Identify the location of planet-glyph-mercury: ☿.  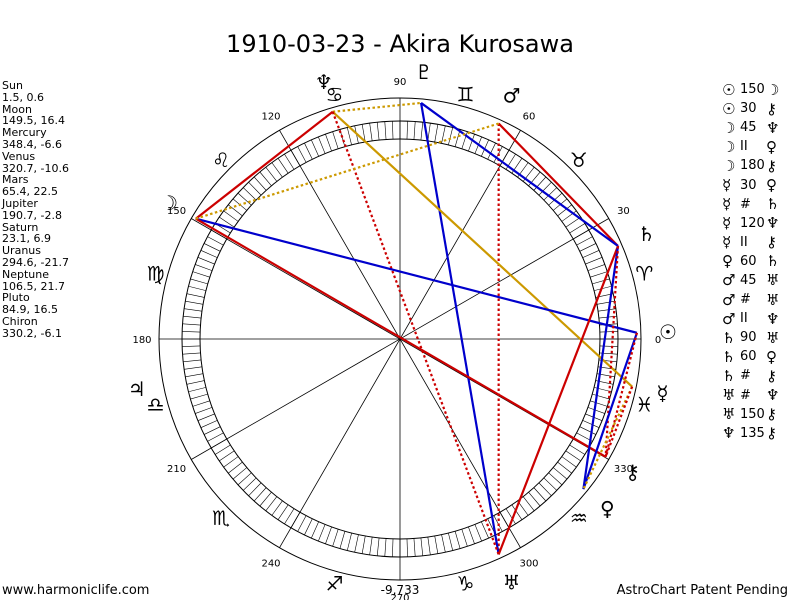
(662, 393).